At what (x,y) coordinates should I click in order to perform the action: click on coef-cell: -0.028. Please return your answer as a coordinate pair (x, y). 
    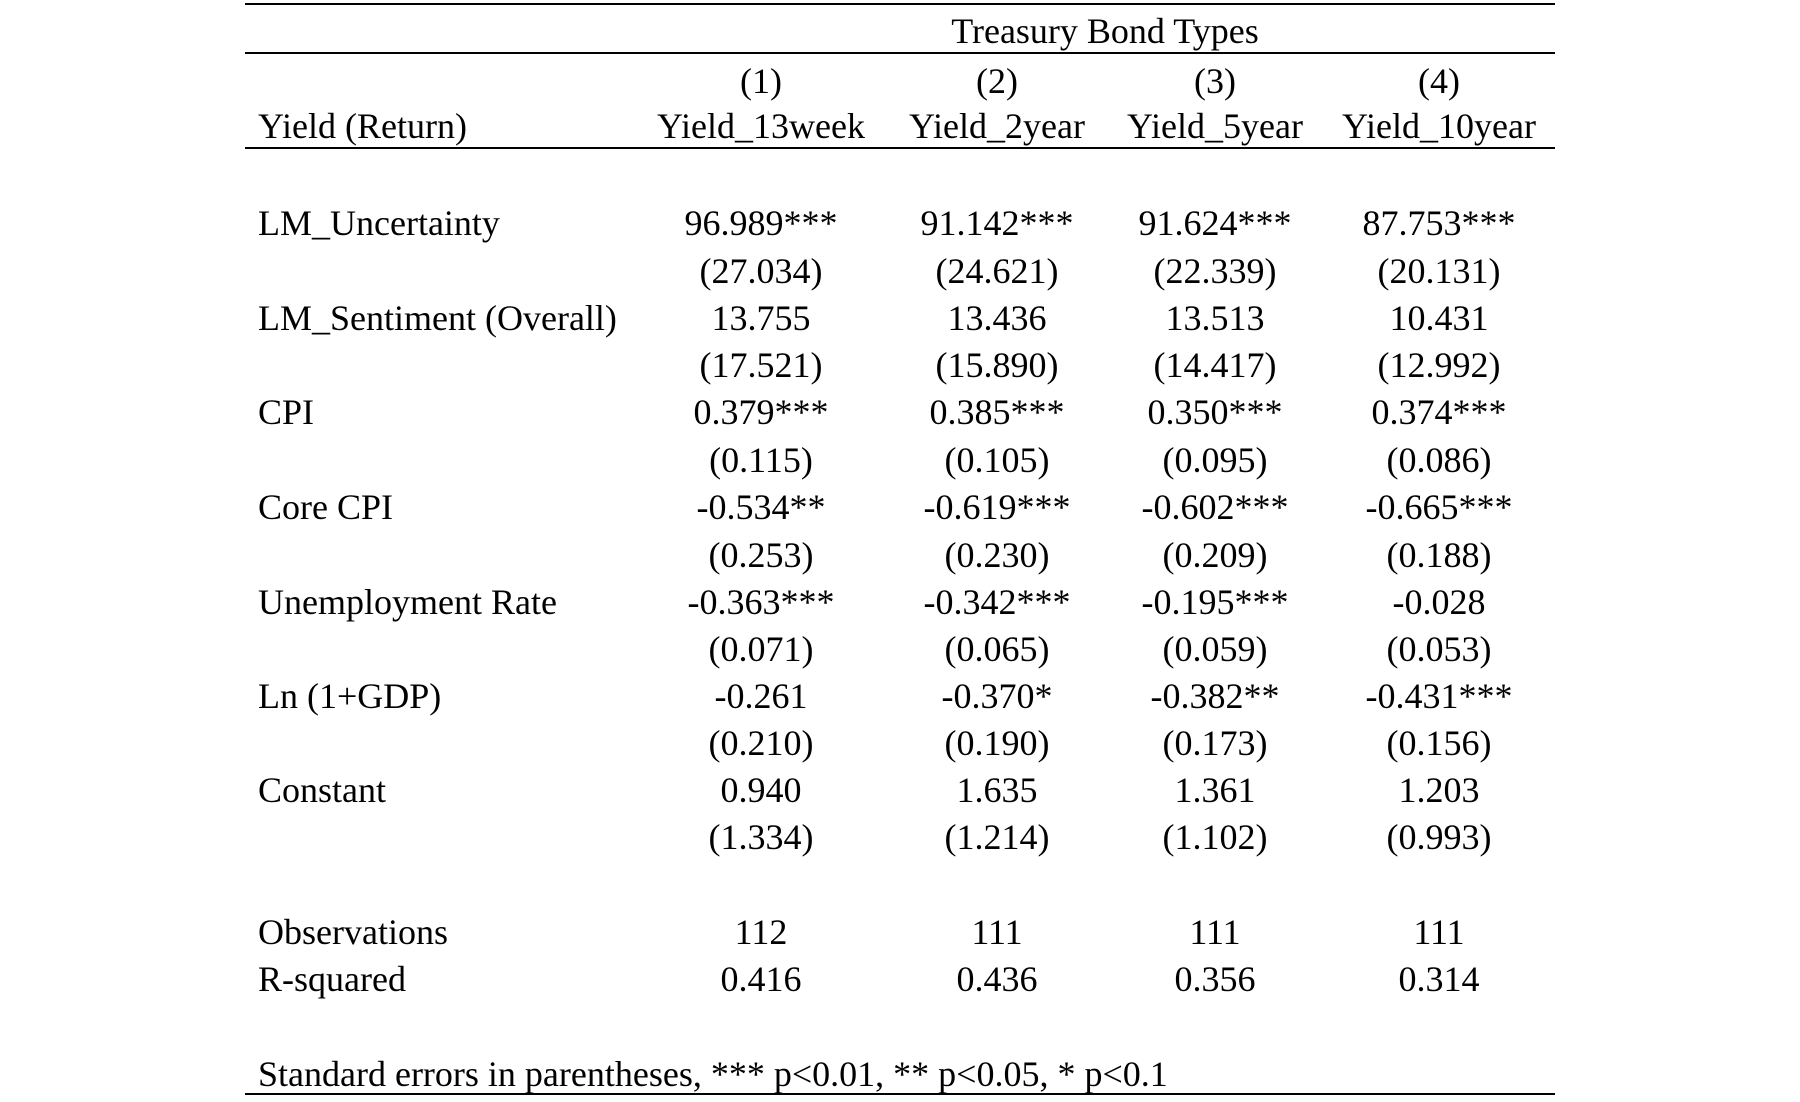
    Looking at the image, I should click on (1439, 602).